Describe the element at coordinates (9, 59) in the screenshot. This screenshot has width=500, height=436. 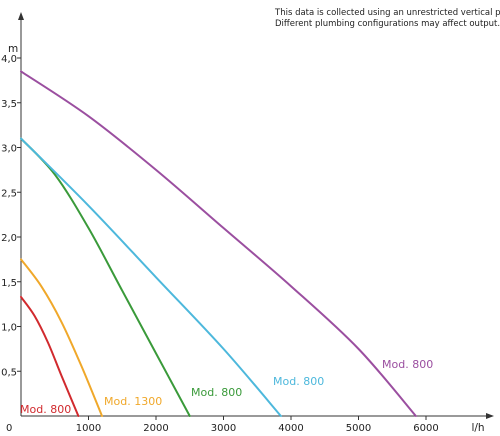
I see `y-tick-label: 4,0` at that location.